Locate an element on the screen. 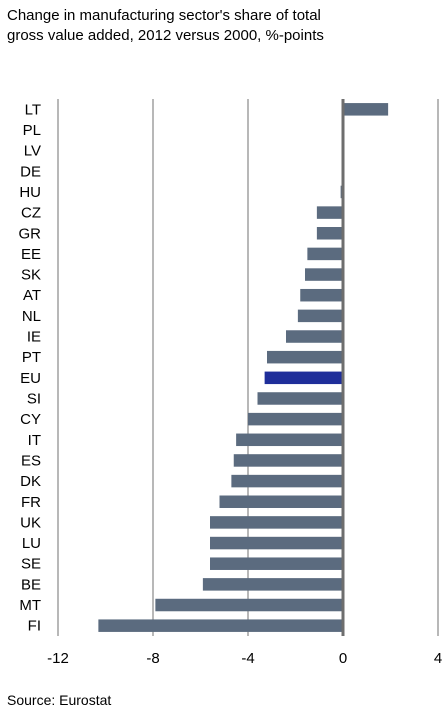 The image size is (447, 714). category-label: PT is located at coordinates (31, 357).